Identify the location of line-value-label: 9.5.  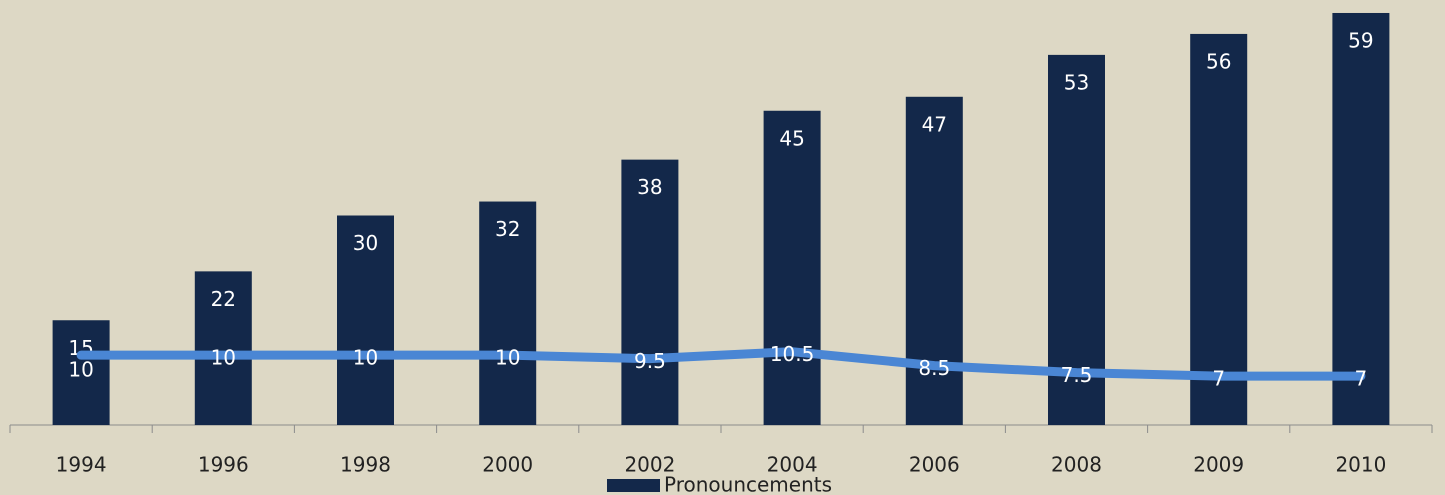
(650, 361).